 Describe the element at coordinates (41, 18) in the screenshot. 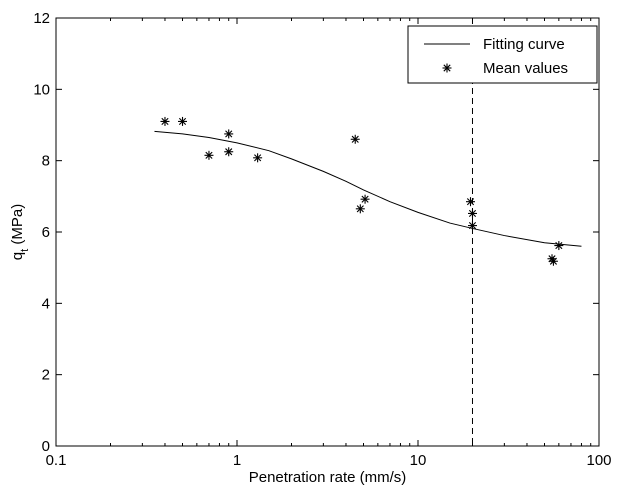

I see `y-tick-label: 12` at that location.